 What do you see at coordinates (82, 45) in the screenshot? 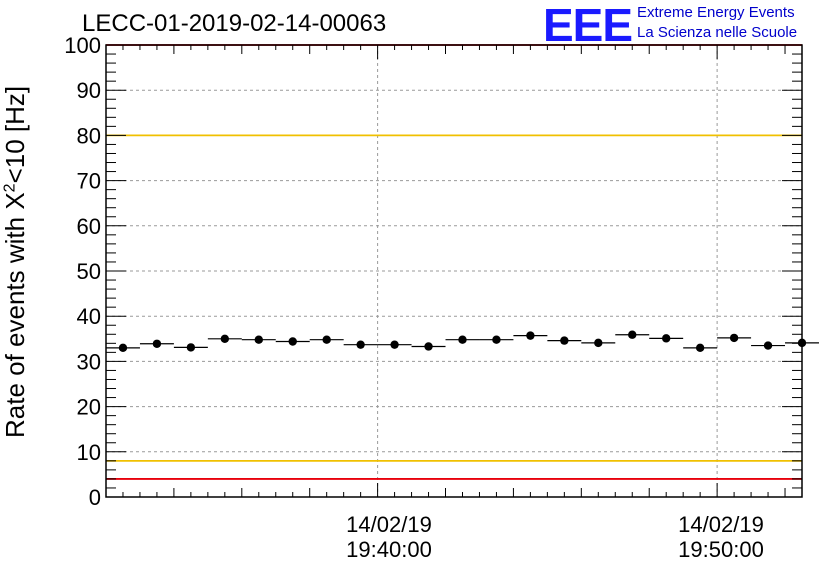
I see `y-tick-label: 100` at bounding box center [82, 45].